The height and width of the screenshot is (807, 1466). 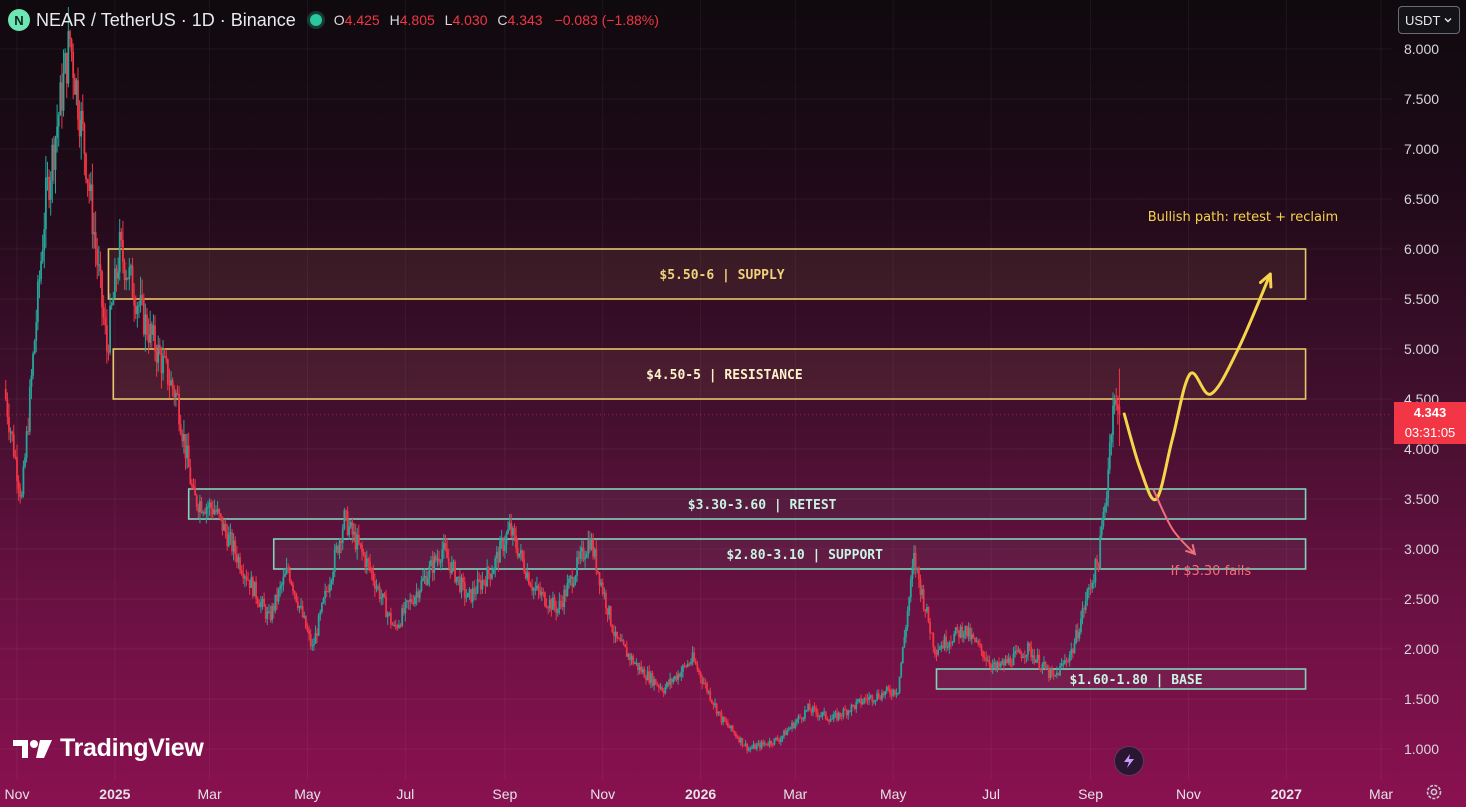 What do you see at coordinates (108, 748) in the screenshot?
I see `tradingview-logo: TradingView` at bounding box center [108, 748].